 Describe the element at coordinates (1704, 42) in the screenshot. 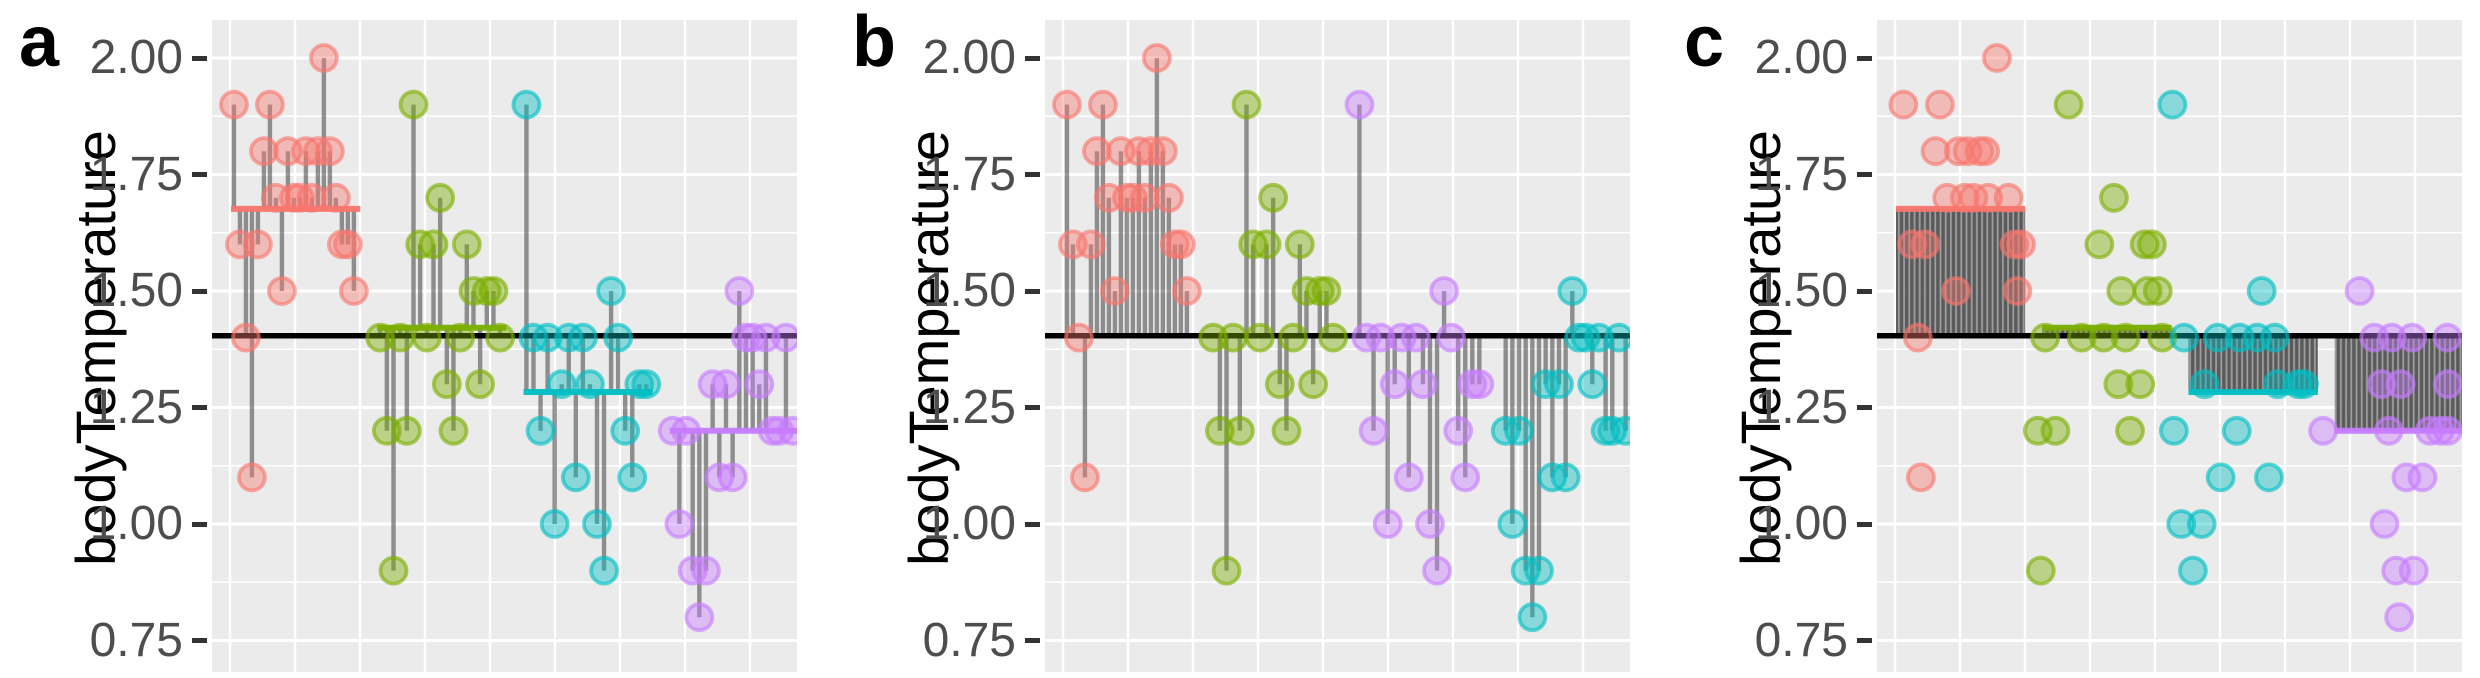

I see `panel-label-c: c` at that location.